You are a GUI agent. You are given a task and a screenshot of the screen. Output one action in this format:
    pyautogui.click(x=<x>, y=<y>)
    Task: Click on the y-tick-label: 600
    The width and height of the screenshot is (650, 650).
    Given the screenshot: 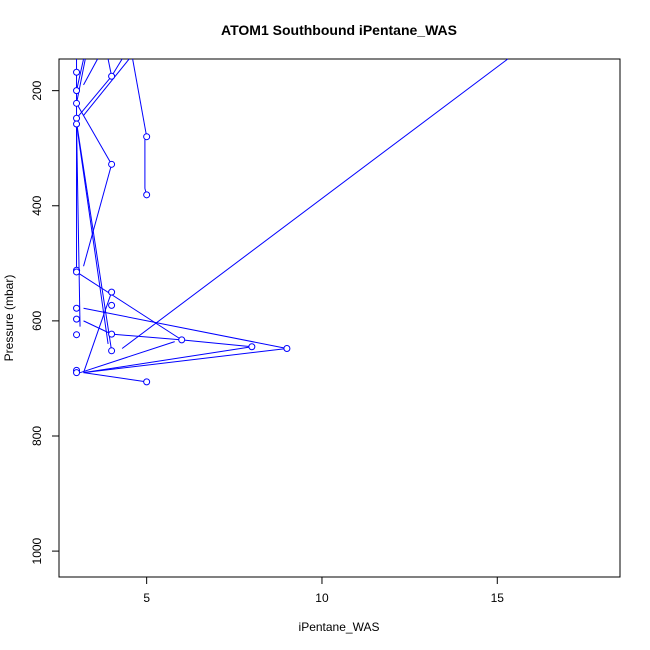 What is the action you would take?
    pyautogui.click(x=37, y=321)
    